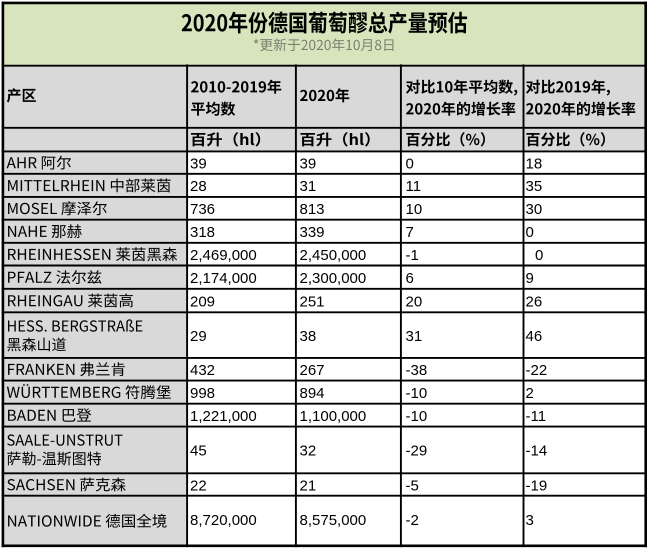 The image size is (650, 549). Describe the element at coordinates (536, 416) in the screenshot. I see `svg-text: -11` at that location.